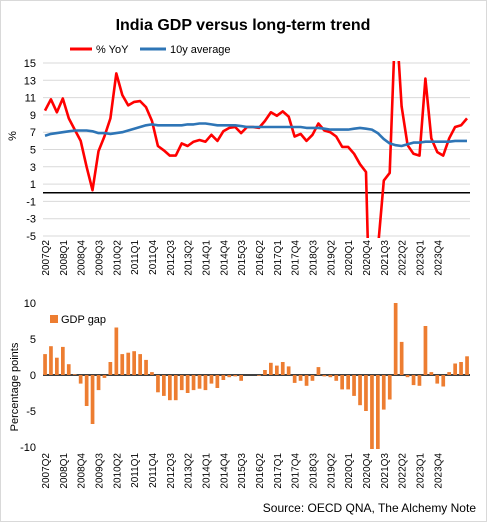 The width and height of the screenshot is (487, 522). I want to click on top-x-tick-label: 2015Q3, so click(242, 258).